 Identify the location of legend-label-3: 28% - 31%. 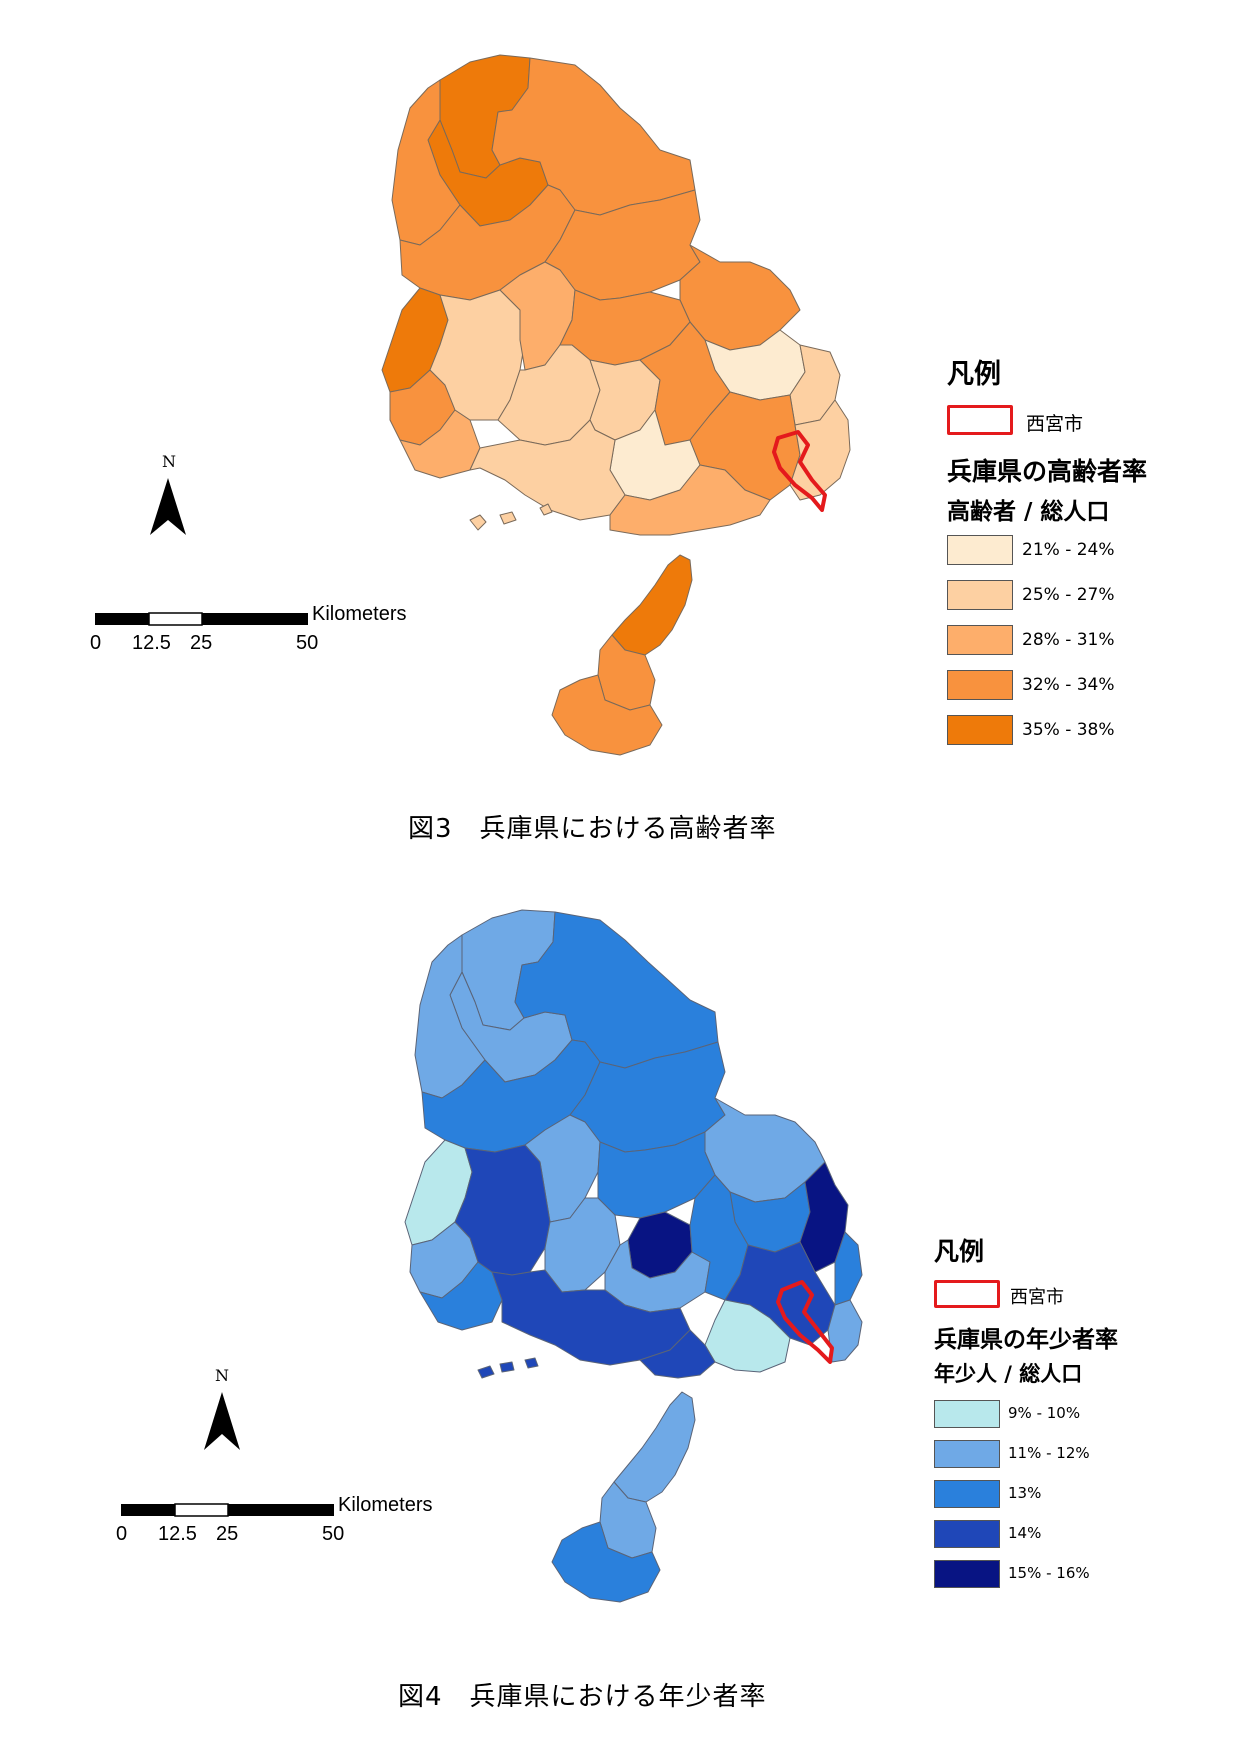
(1068, 640).